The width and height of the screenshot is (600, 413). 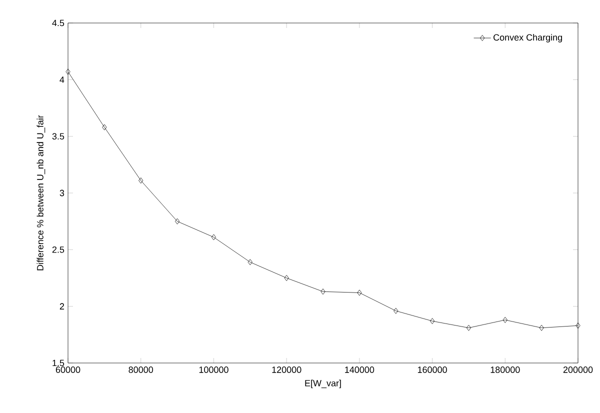 What do you see at coordinates (62, 193) in the screenshot?
I see `y-tick-label: 3` at bounding box center [62, 193].